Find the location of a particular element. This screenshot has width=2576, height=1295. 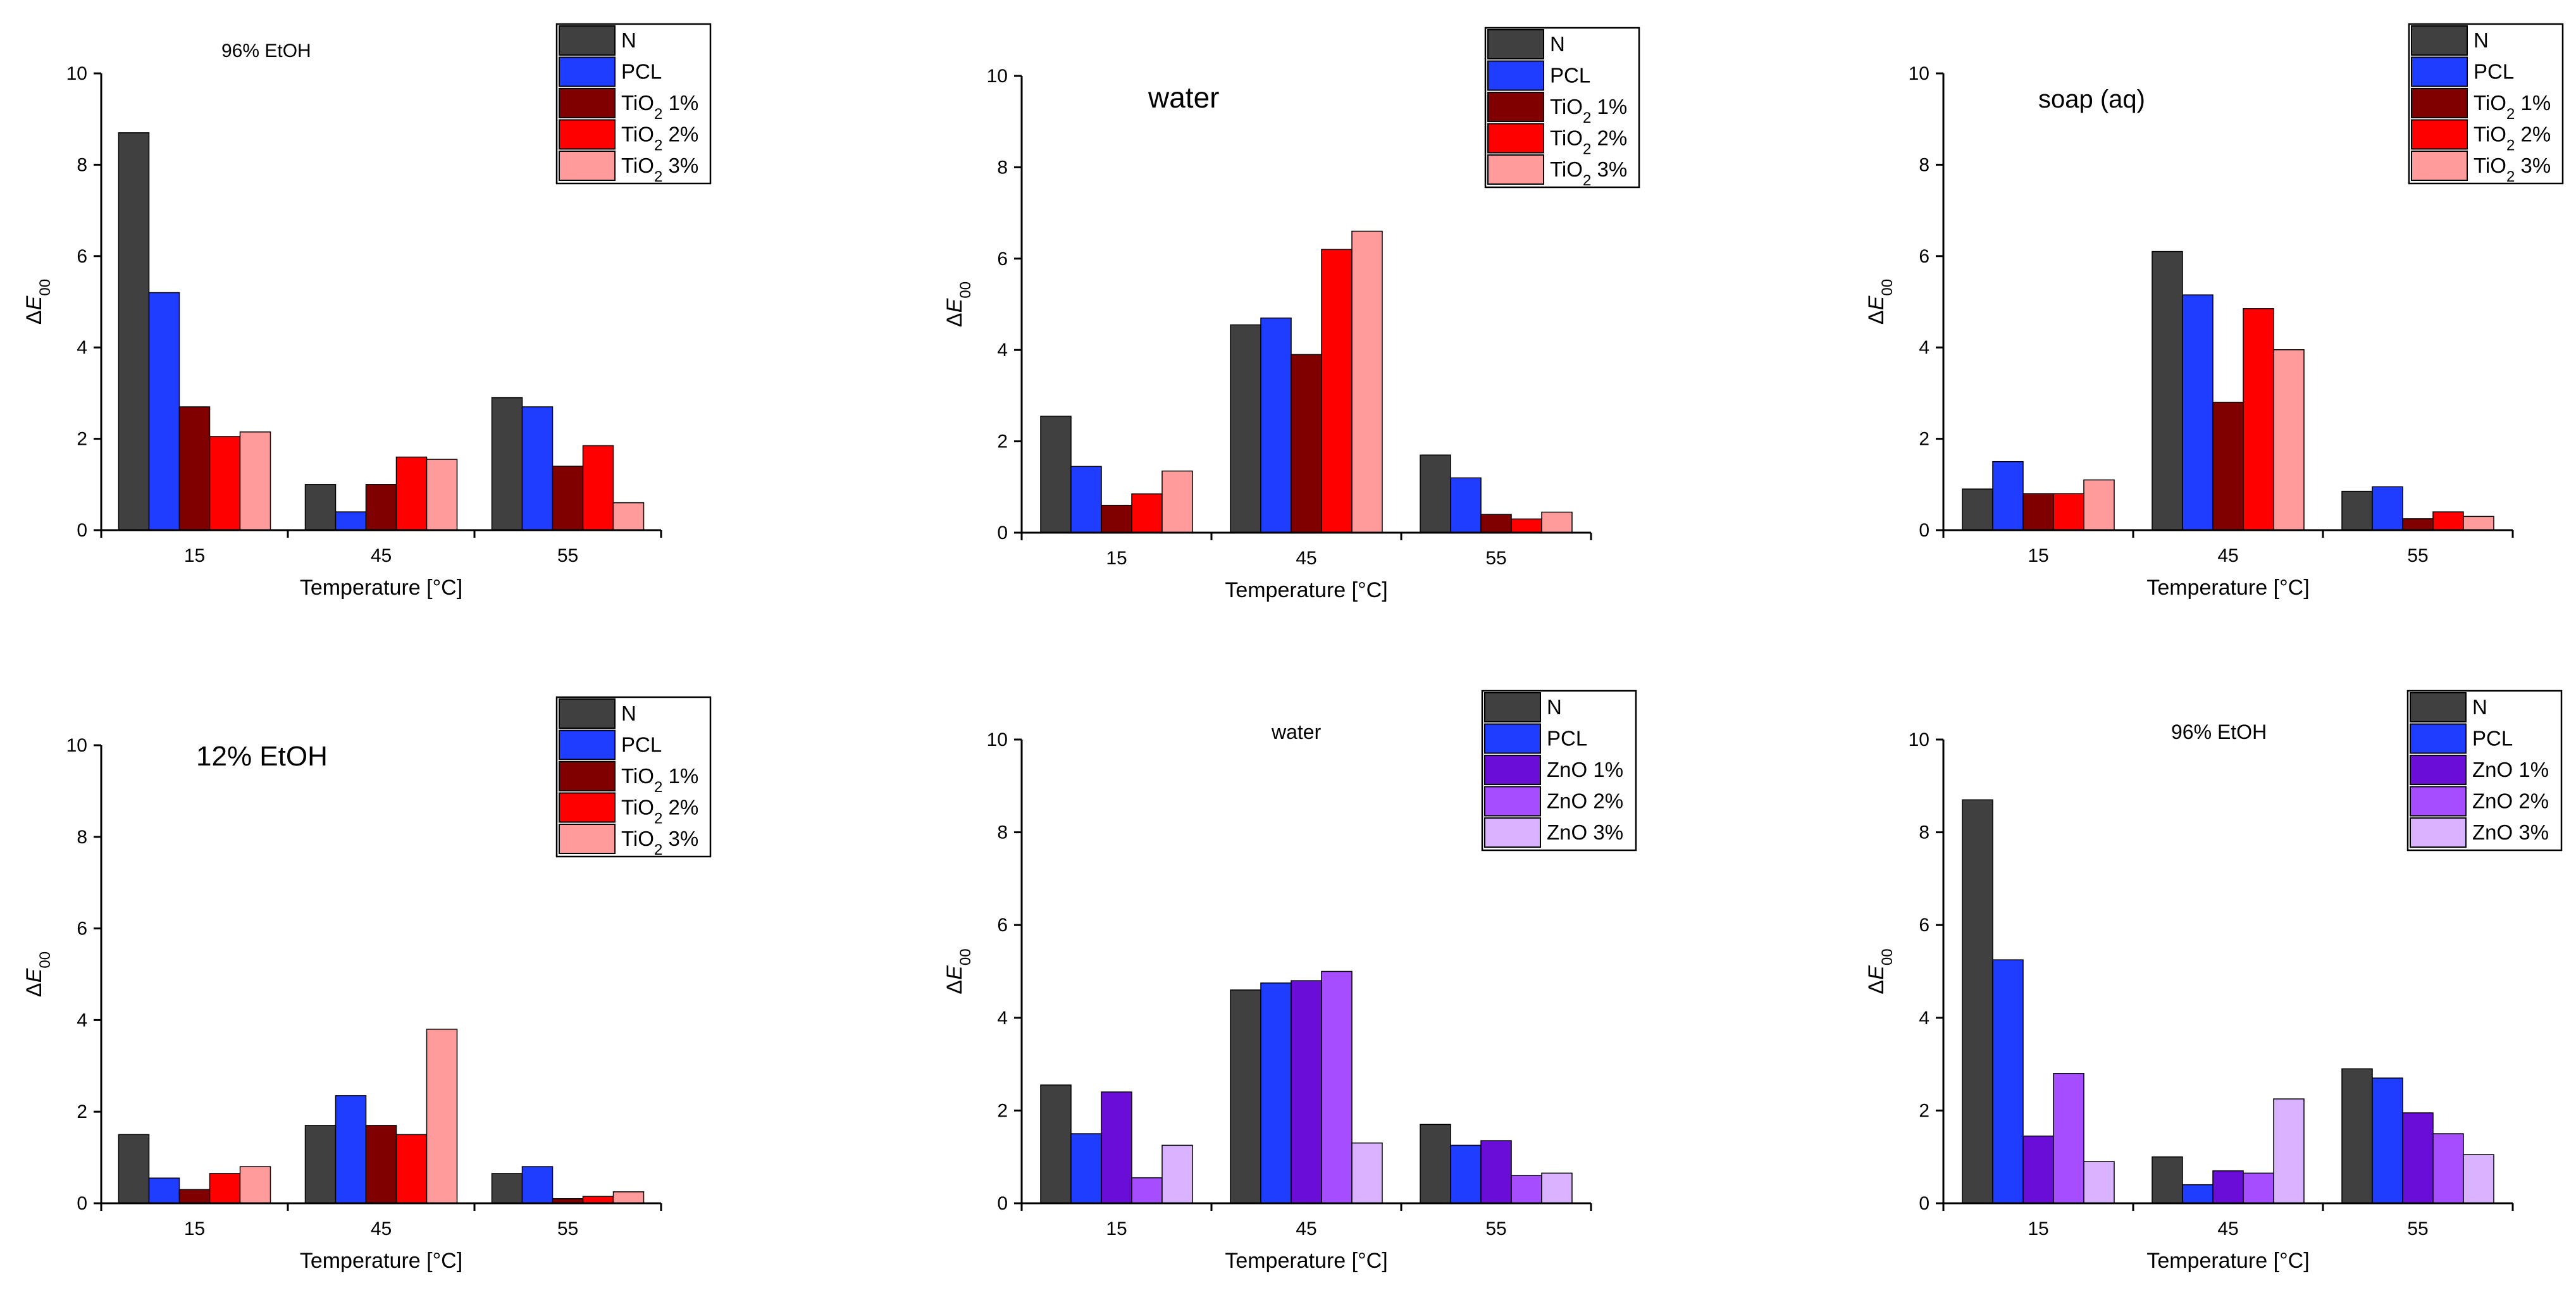

chart-title: 12% EtOH is located at coordinates (262, 756).